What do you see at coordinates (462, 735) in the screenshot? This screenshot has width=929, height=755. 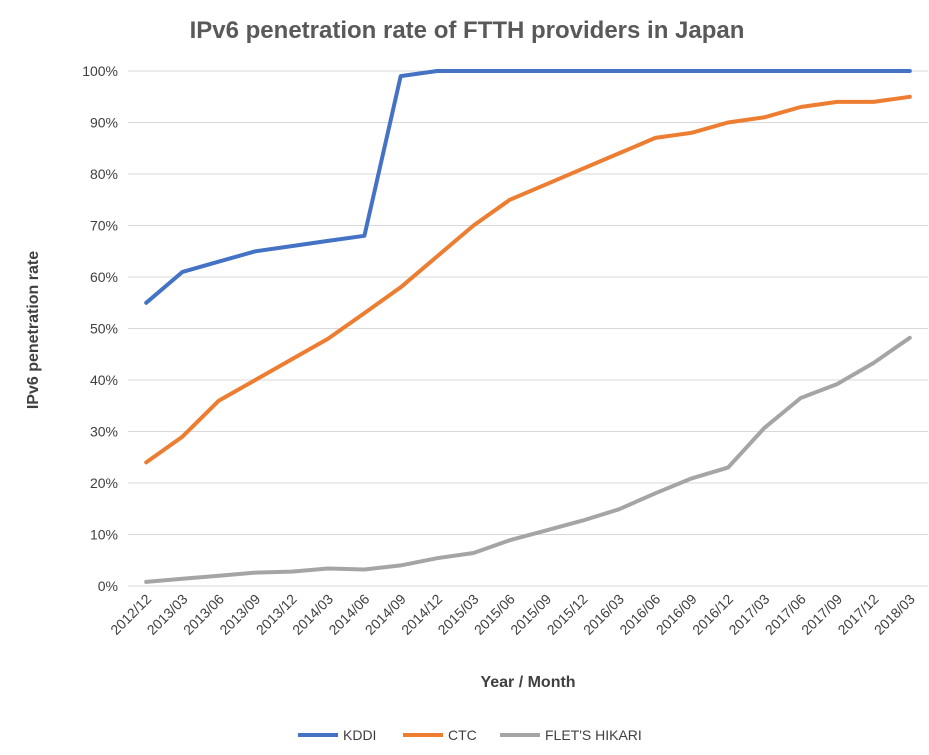 I see `legend-label: CTC` at bounding box center [462, 735].